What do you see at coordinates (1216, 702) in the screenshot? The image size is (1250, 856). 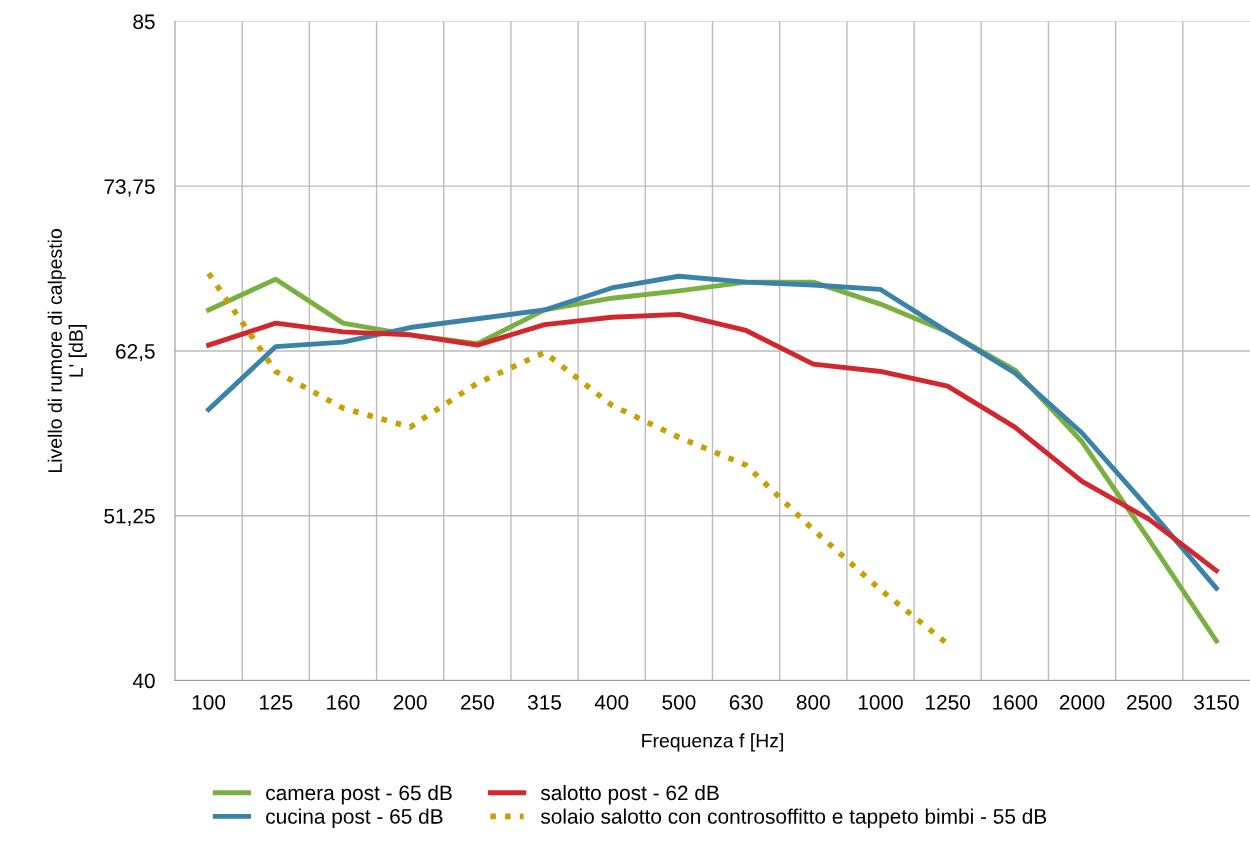 I see `x-tick-label: 3150` at bounding box center [1216, 702].